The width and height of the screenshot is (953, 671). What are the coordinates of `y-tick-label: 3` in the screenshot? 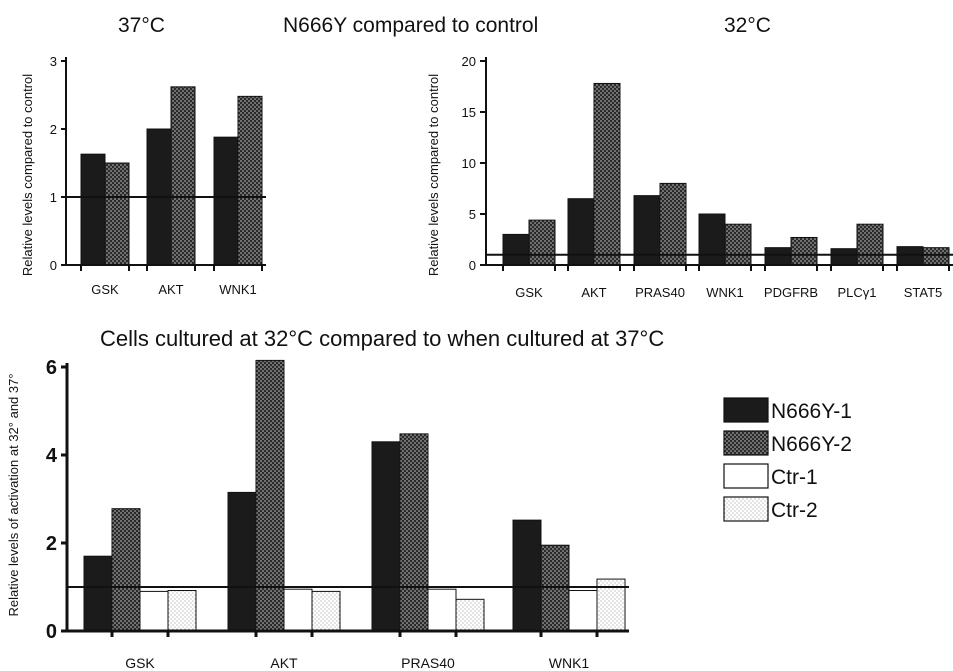 It's located at (53, 61).